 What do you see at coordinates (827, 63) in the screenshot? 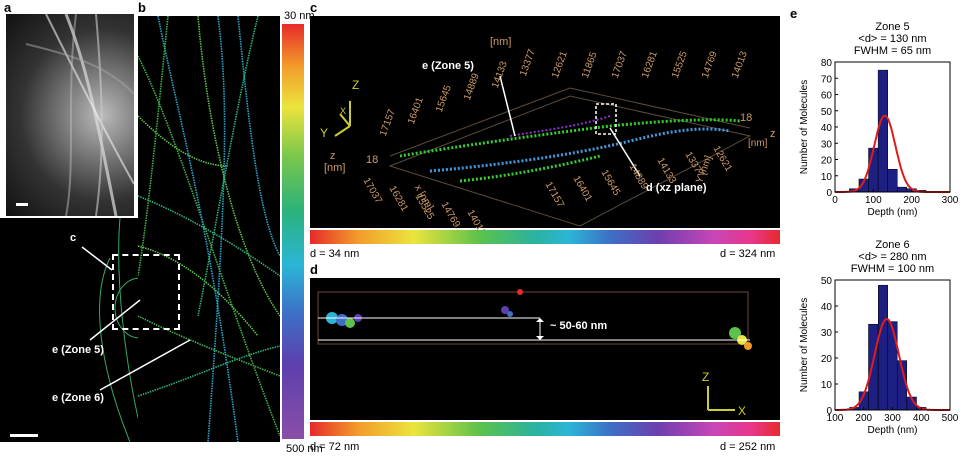
I see `hist0-ytick-8: 80` at bounding box center [827, 63].